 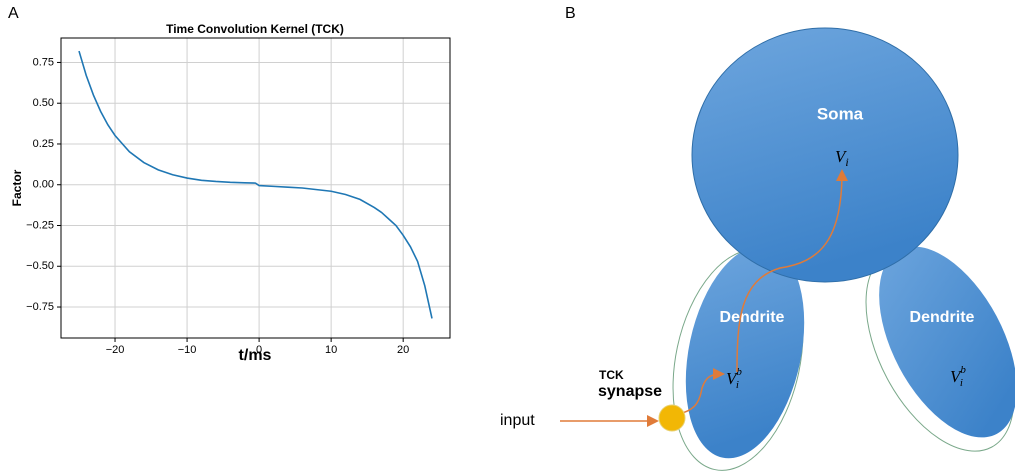 I want to click on synapse-node, so click(x=672, y=418).